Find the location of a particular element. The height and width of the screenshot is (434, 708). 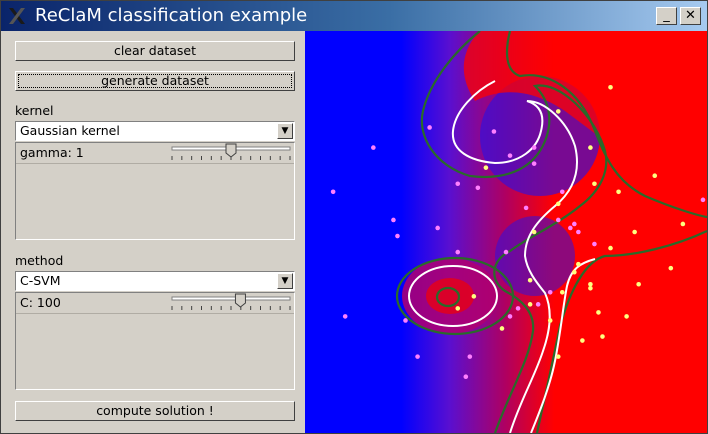

method-select-value: C-SVM is located at coordinates (40, 280).